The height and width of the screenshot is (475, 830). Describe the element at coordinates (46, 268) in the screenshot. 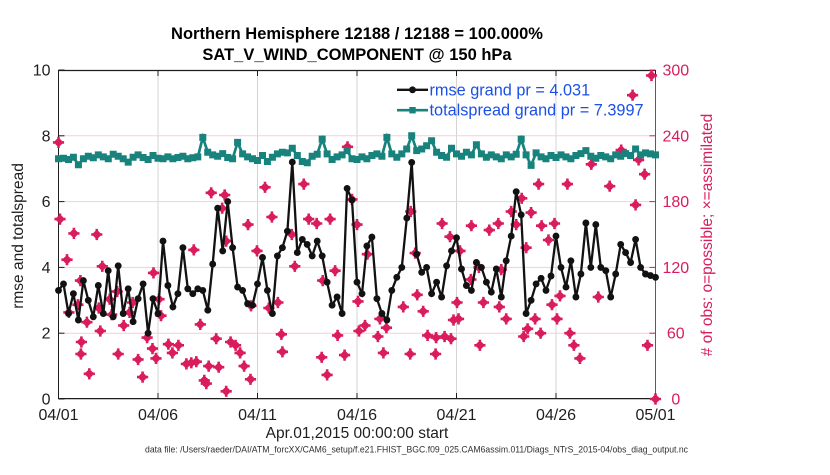

I see `svg-text: 4` at that location.